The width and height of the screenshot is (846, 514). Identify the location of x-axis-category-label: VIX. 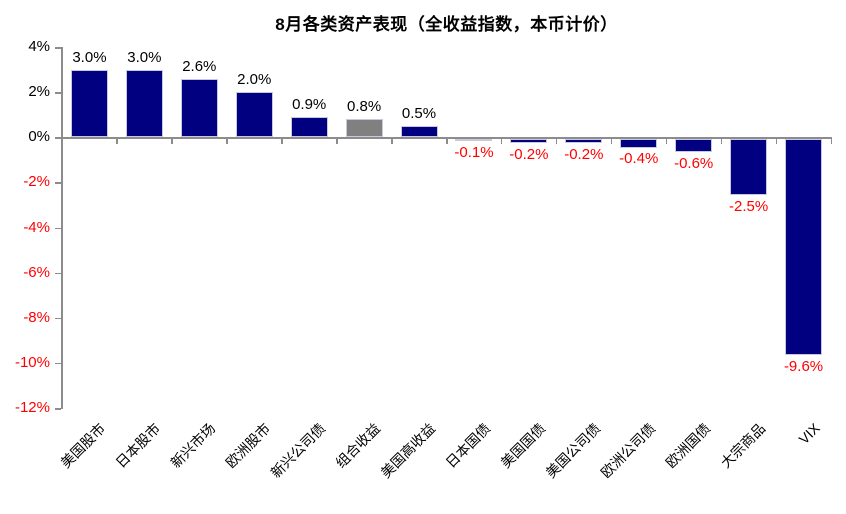
(809, 434).